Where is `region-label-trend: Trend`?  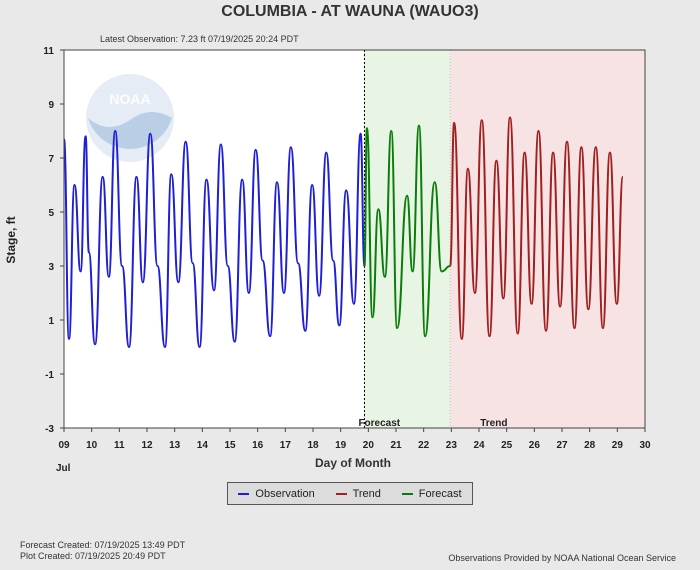 region-label-trend: Trend is located at coordinates (493, 423).